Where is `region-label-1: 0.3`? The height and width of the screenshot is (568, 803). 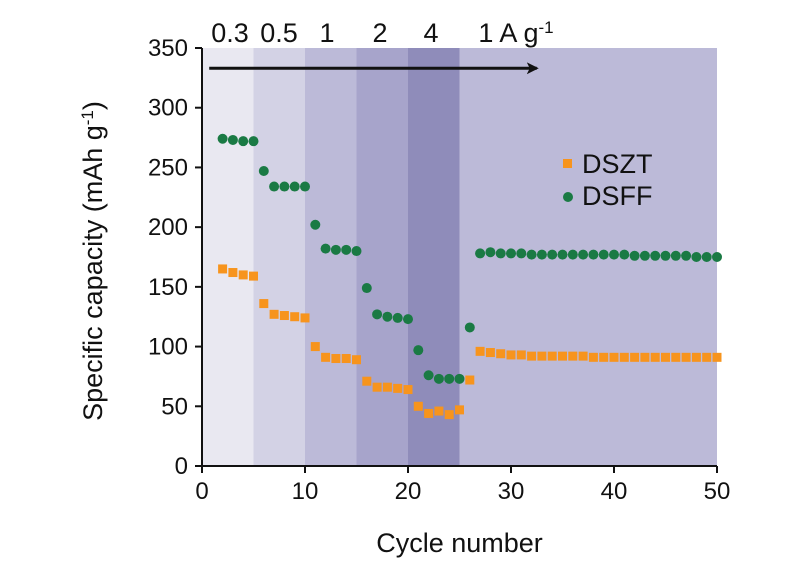
region-label-1: 0.3 is located at coordinates (230, 33).